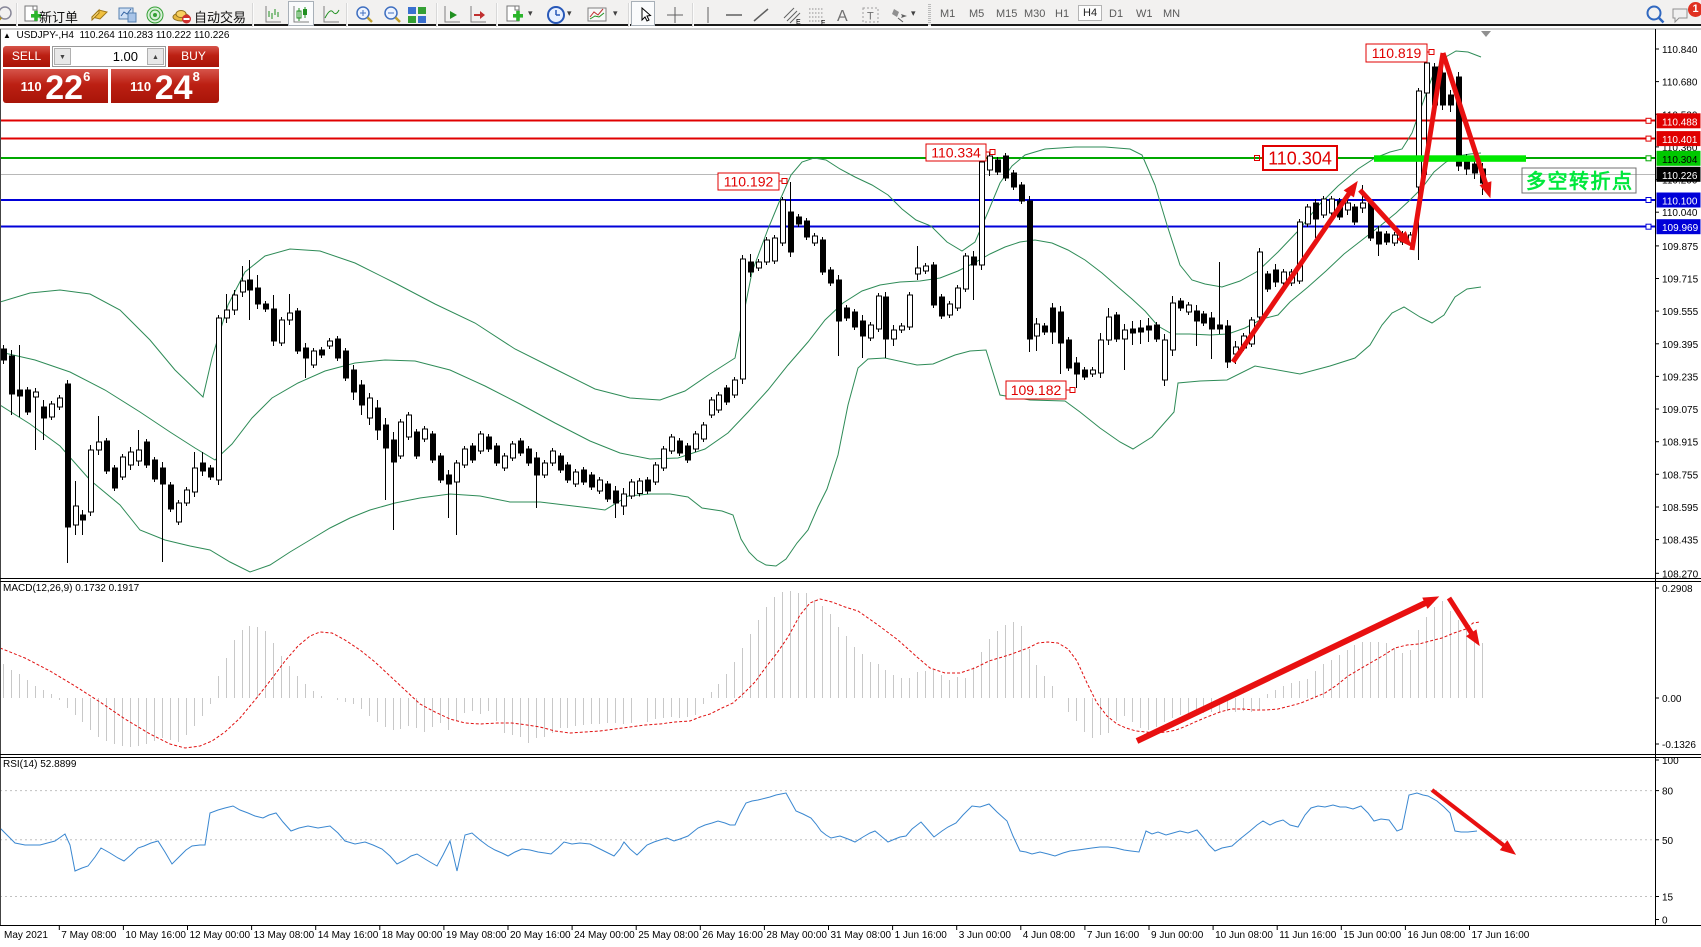  Describe the element at coordinates (1680, 410) in the screenshot. I see `svg-text: 109.075` at that location.